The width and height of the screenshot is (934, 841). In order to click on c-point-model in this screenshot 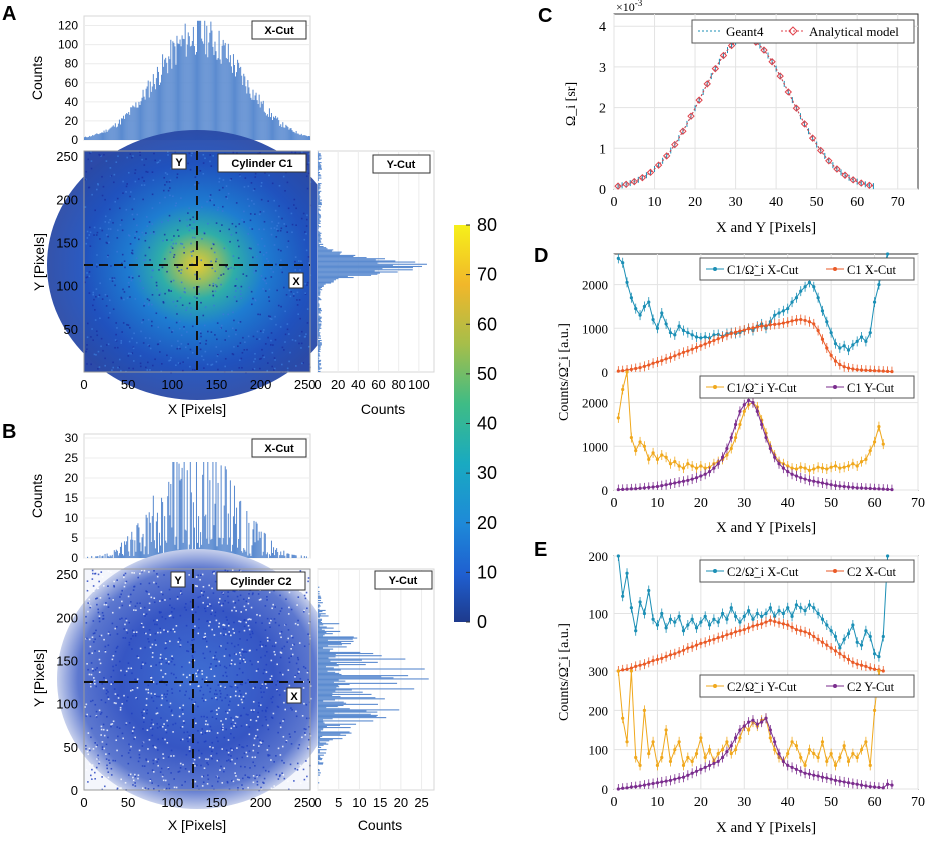, I will do `click(772, 62)`.